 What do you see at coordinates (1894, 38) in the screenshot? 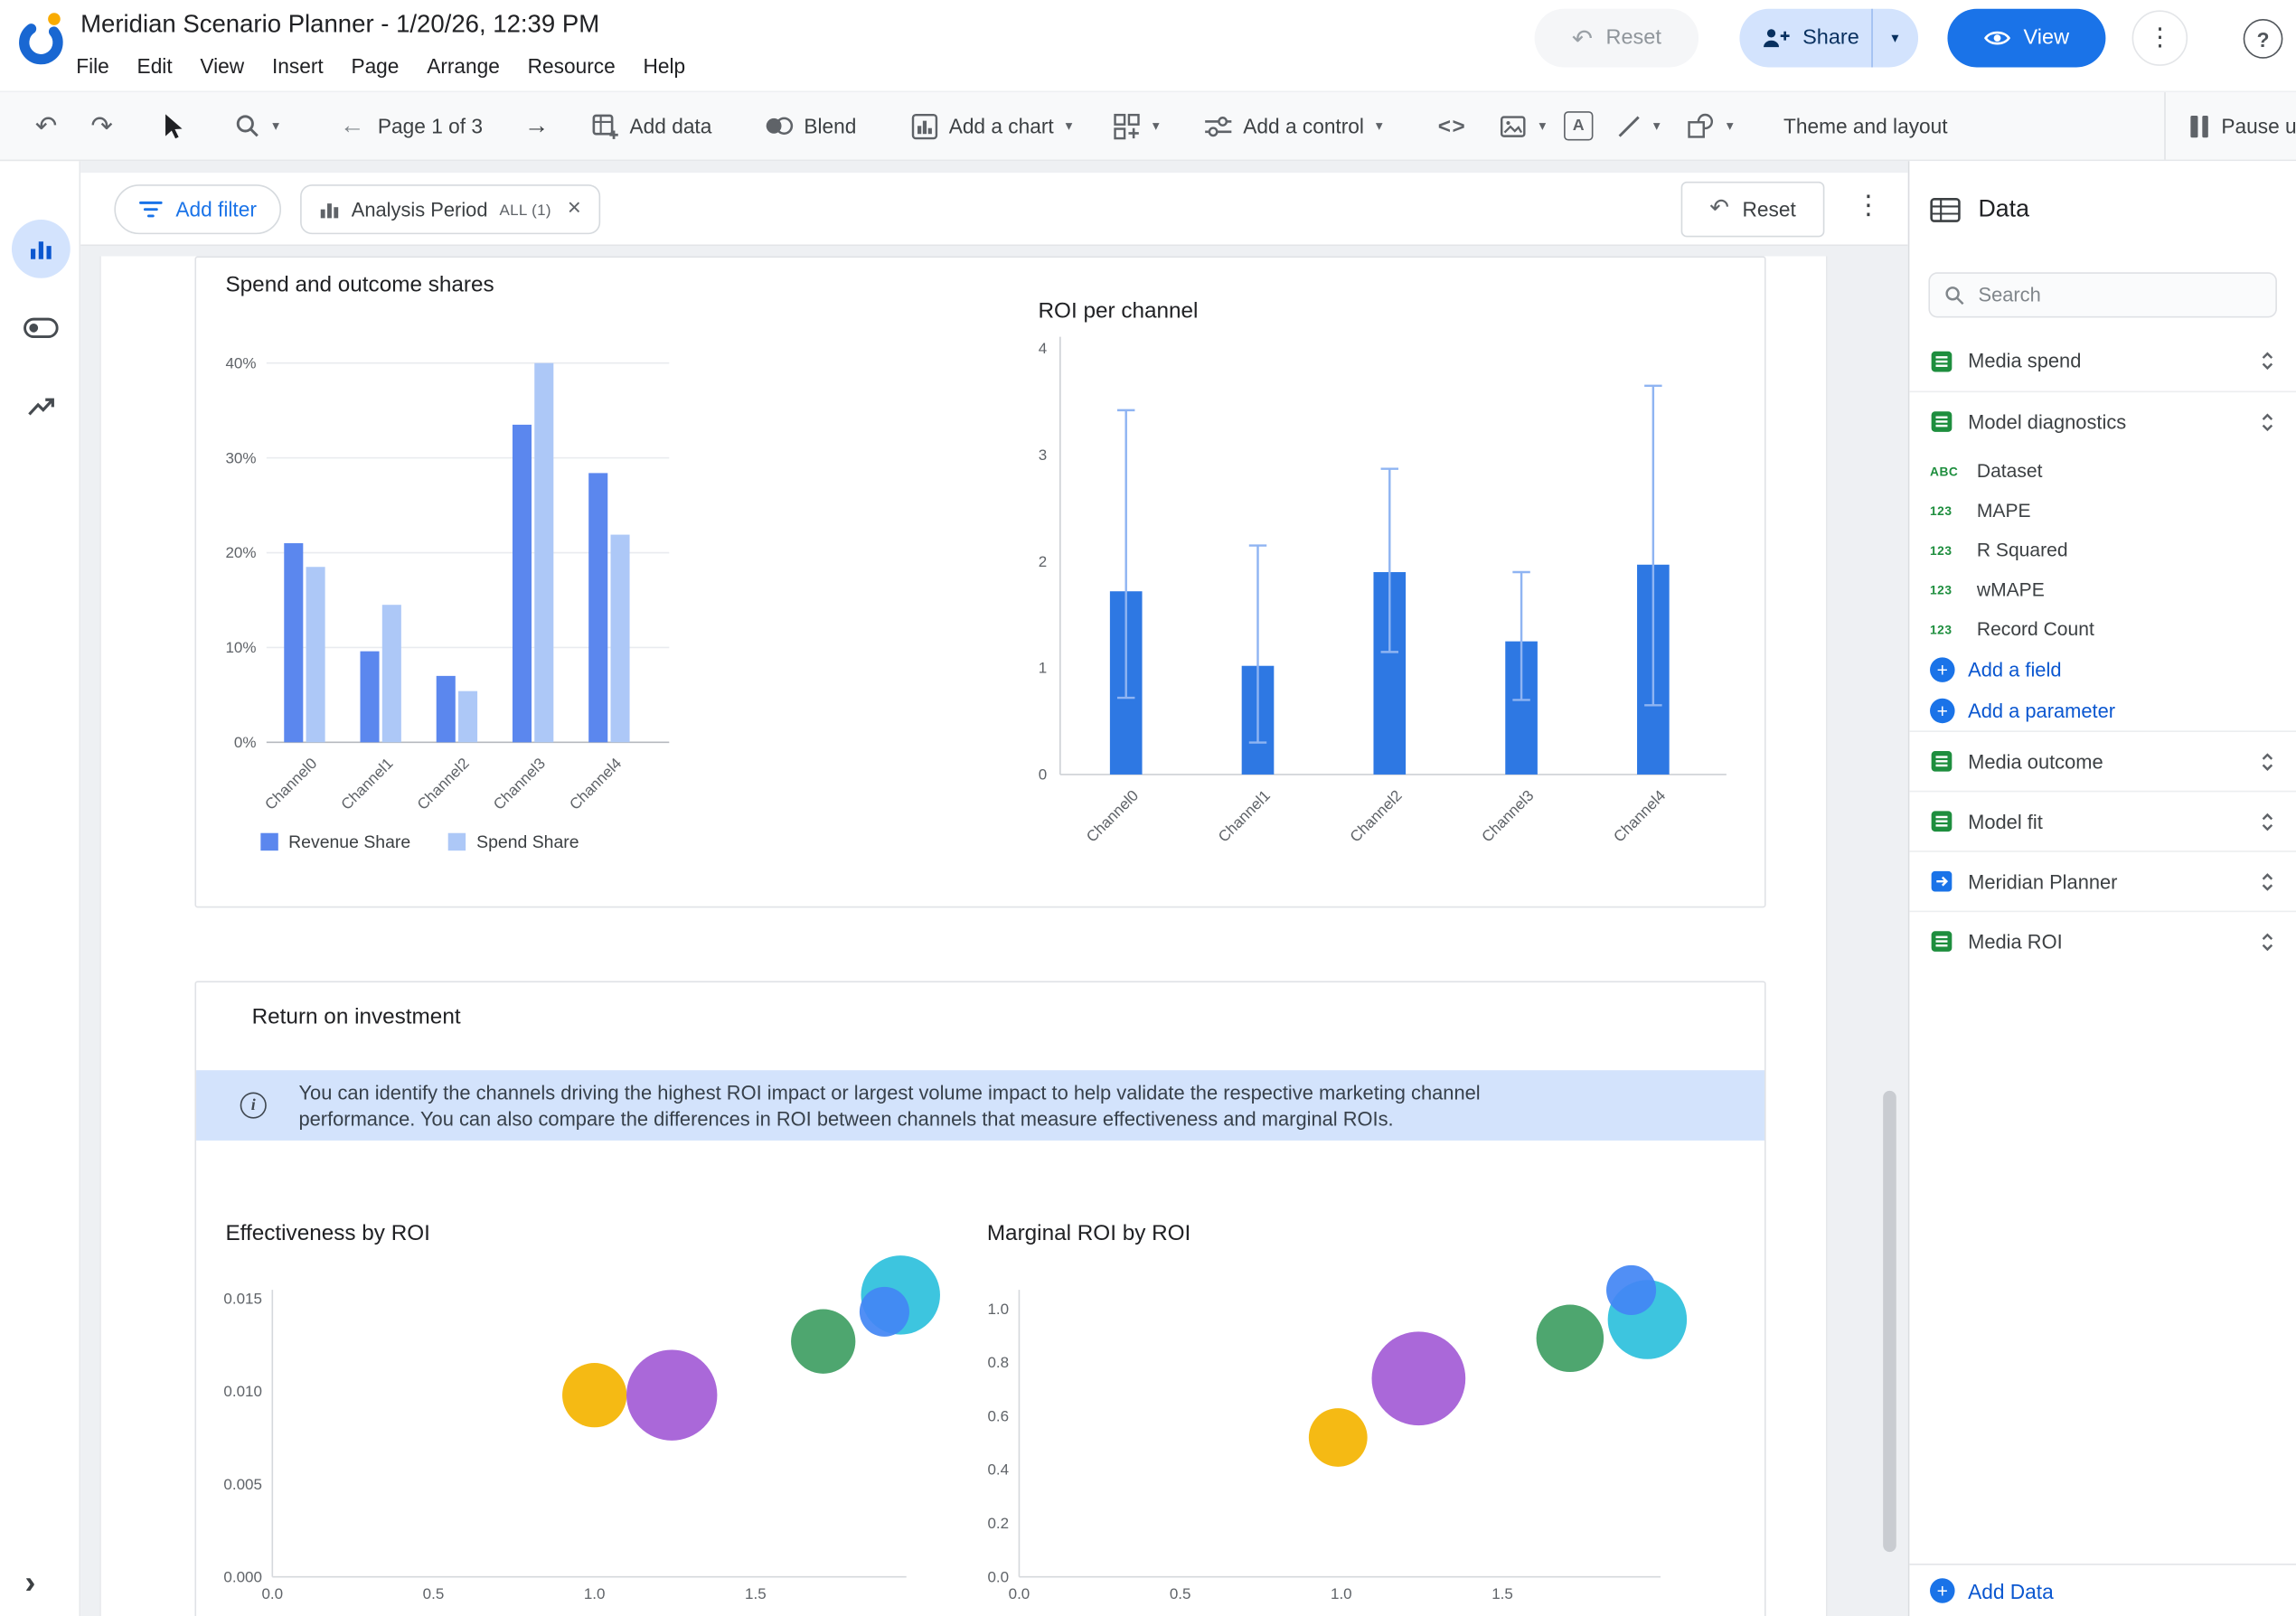
I see `share-caret: ▾` at bounding box center [1894, 38].